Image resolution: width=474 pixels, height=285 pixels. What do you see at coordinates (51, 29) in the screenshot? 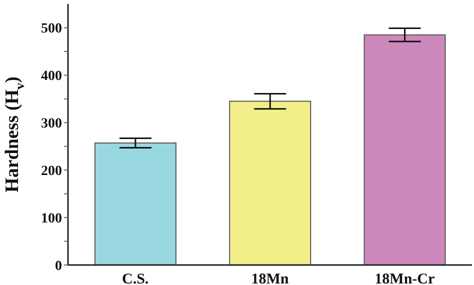
I see `y-tick-label: 500` at bounding box center [51, 29].